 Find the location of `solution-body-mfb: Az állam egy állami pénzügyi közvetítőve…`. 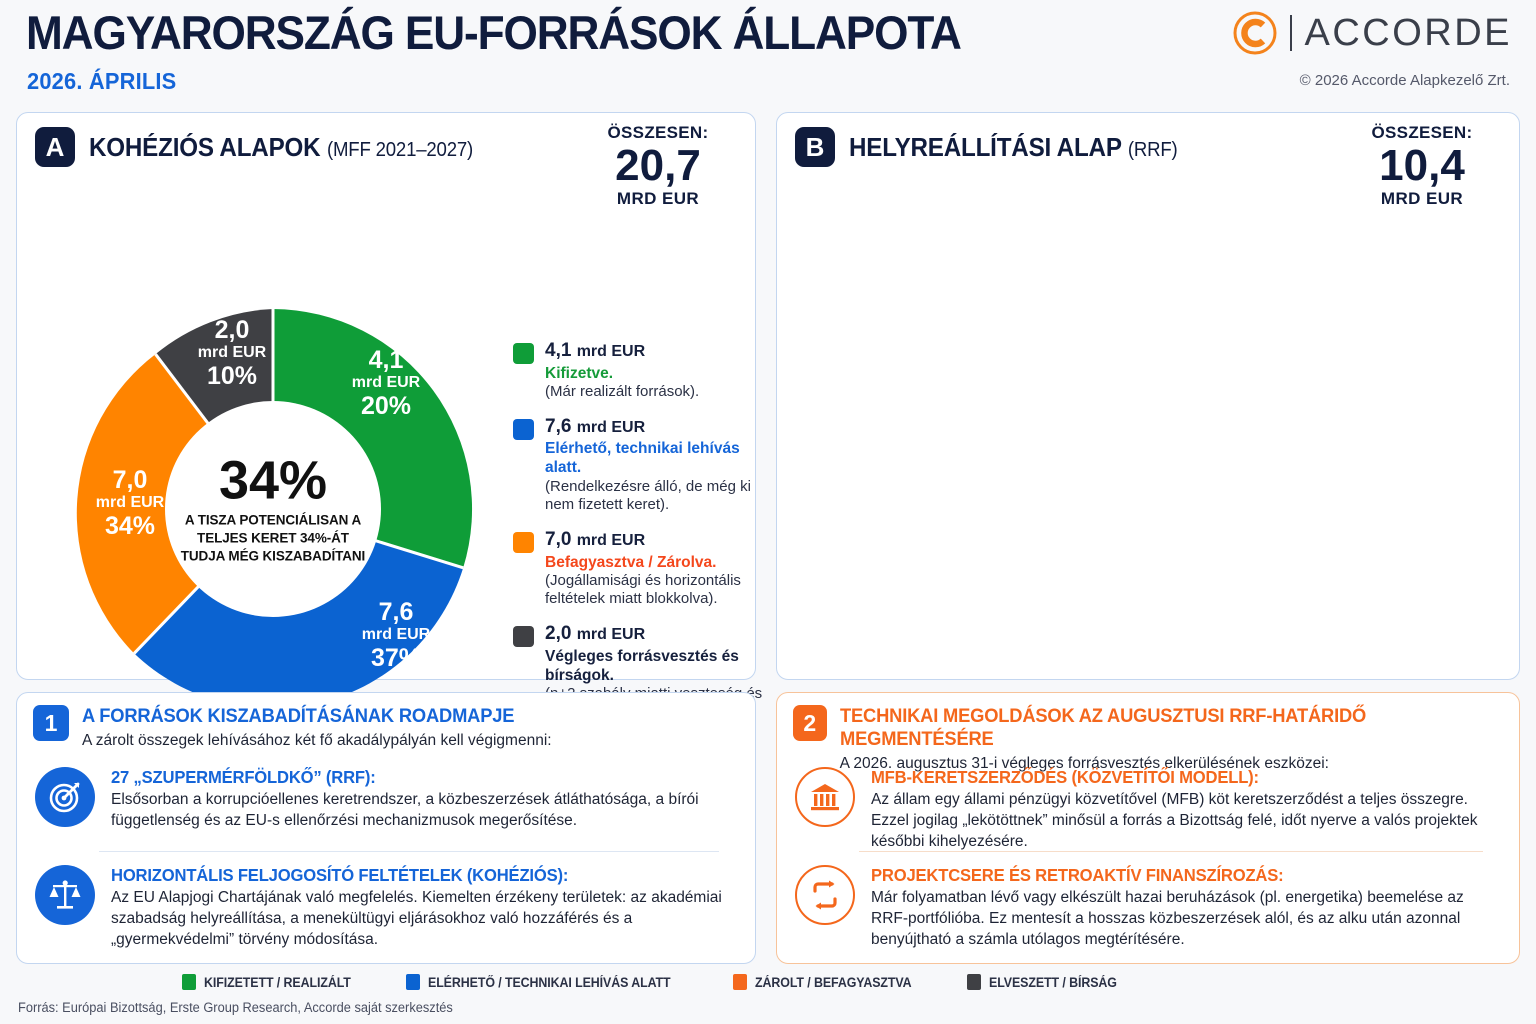

solution-body-mfb: Az állam egy állami pénzügyi közvetítőve… is located at coordinates (1174, 820).